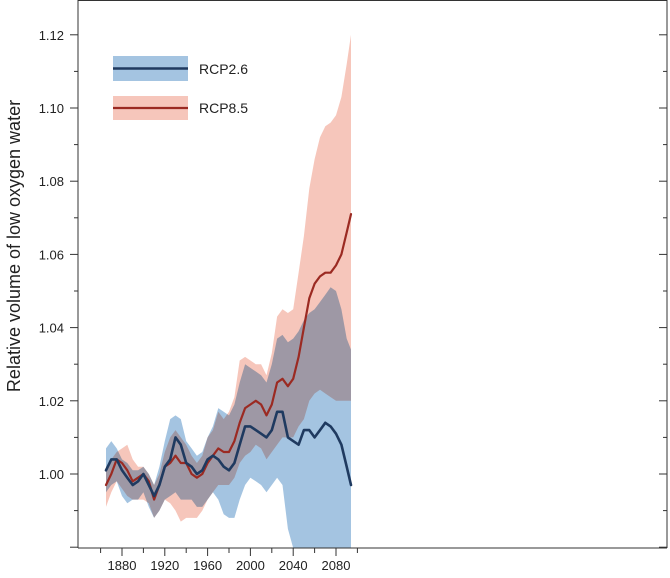  Describe the element at coordinates (51, 328) in the screenshot. I see `y-tick-label: 1.04` at that location.